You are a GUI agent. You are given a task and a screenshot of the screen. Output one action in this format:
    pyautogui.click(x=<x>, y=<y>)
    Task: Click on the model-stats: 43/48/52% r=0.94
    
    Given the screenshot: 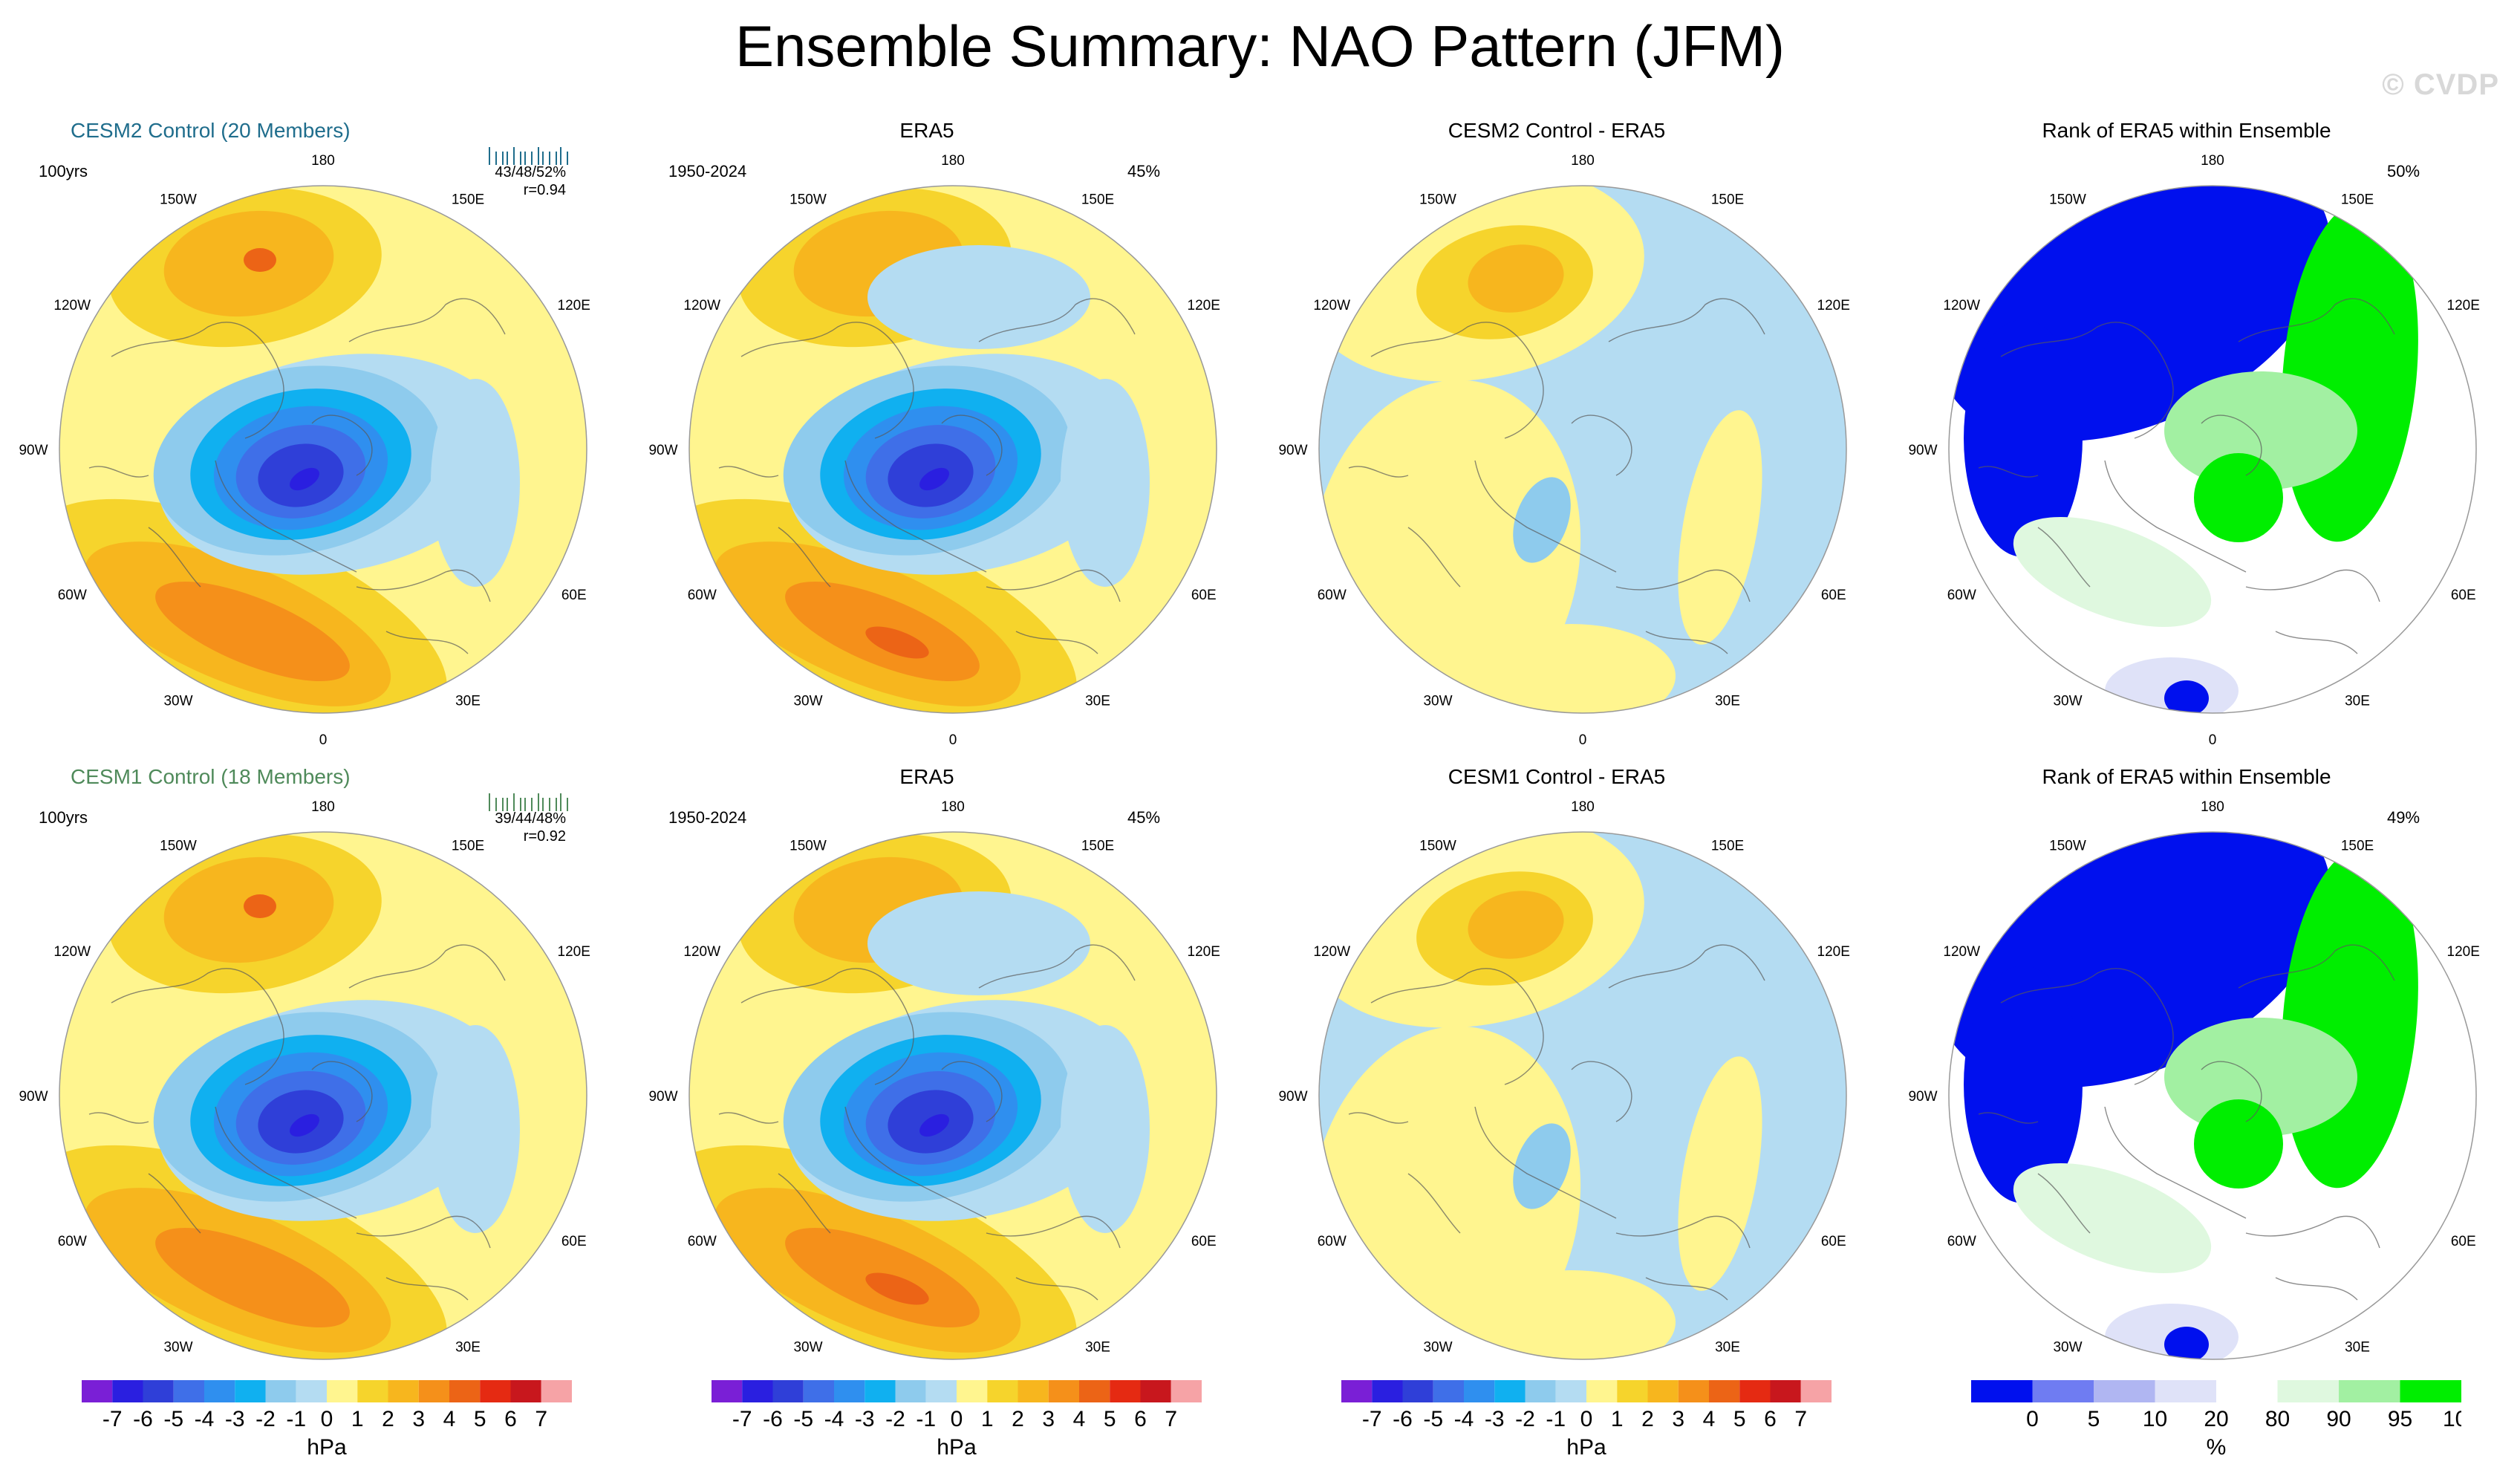 What is the action you would take?
    pyautogui.click(x=492, y=181)
    